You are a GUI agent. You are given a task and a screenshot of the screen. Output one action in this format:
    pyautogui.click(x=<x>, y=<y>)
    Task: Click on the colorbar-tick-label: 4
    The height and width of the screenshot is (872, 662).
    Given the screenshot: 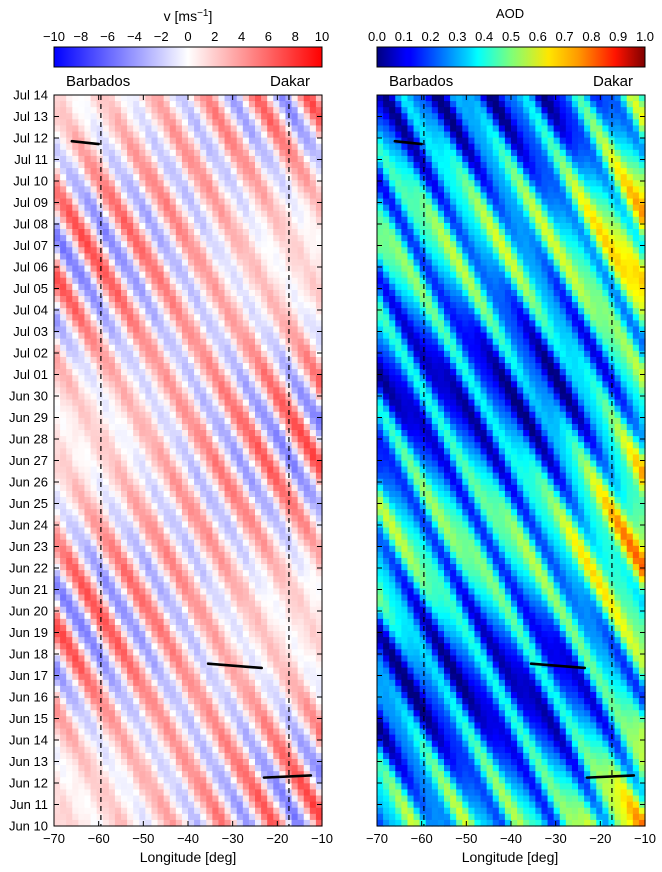 What is the action you would take?
    pyautogui.click(x=241, y=36)
    